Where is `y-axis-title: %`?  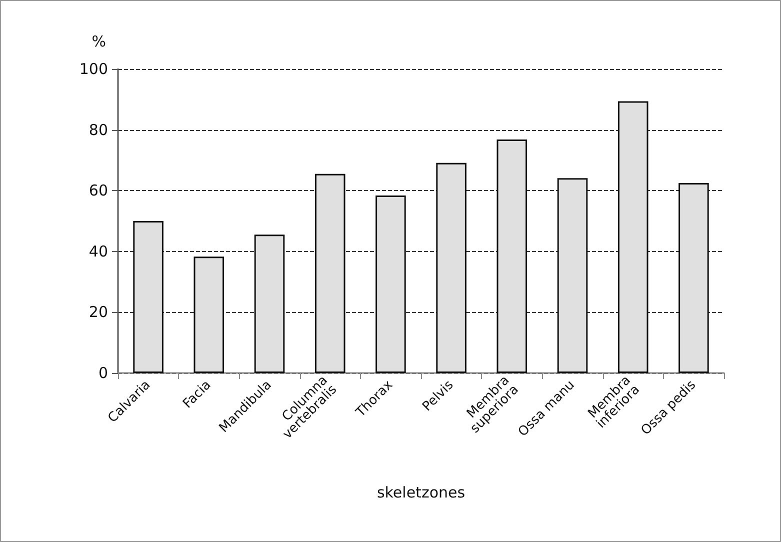
y-axis-title: % is located at coordinates (99, 41).